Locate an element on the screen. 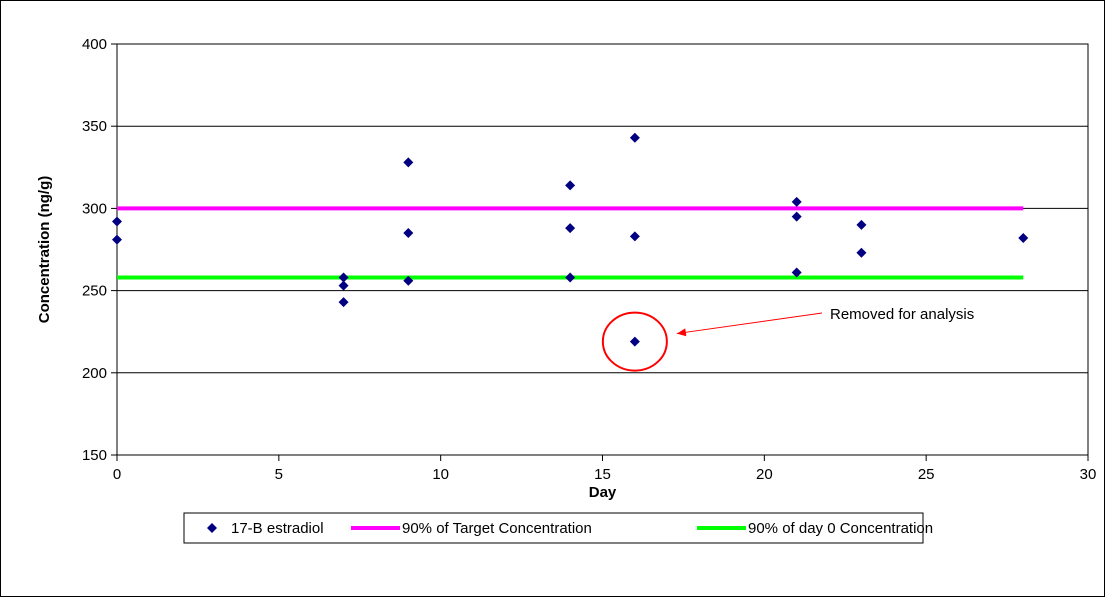  x-tick-label: 10 is located at coordinates (440, 474).